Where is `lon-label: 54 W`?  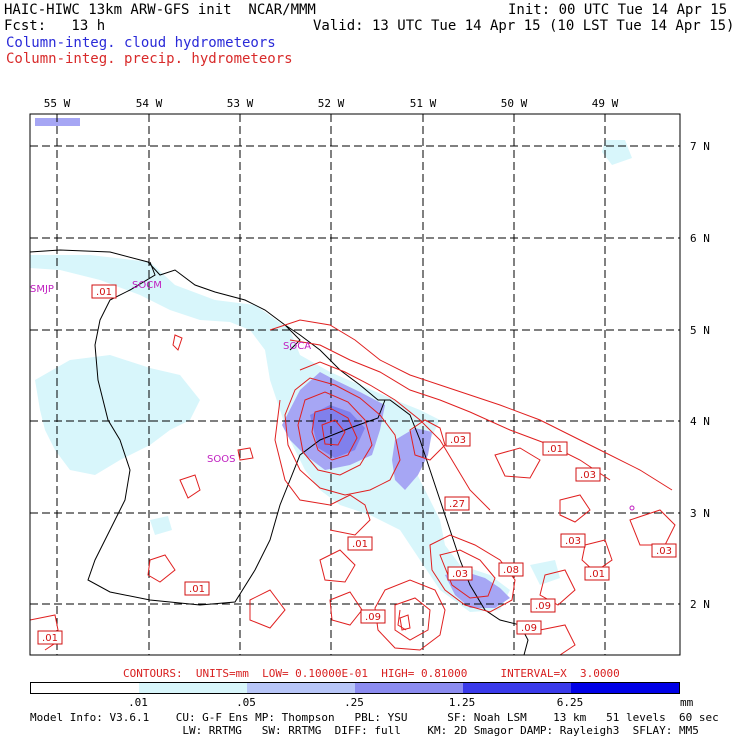
lon-label: 54 W is located at coordinates (149, 103).